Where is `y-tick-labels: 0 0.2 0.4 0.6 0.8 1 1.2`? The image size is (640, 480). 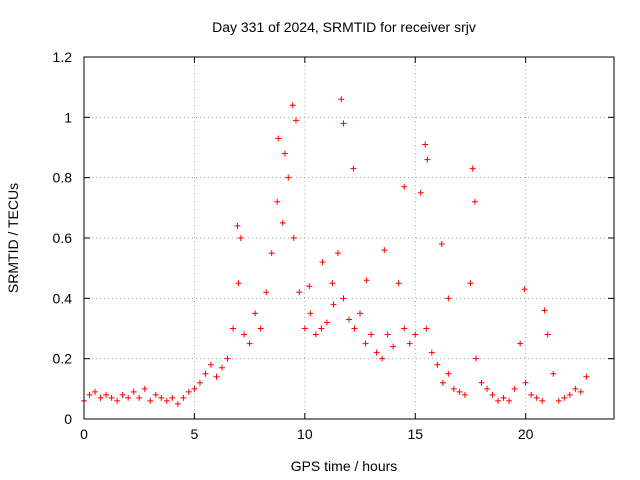 y-tick-labels: 0 0.2 0.4 0.6 0.8 1 1.2 is located at coordinates (63, 238).